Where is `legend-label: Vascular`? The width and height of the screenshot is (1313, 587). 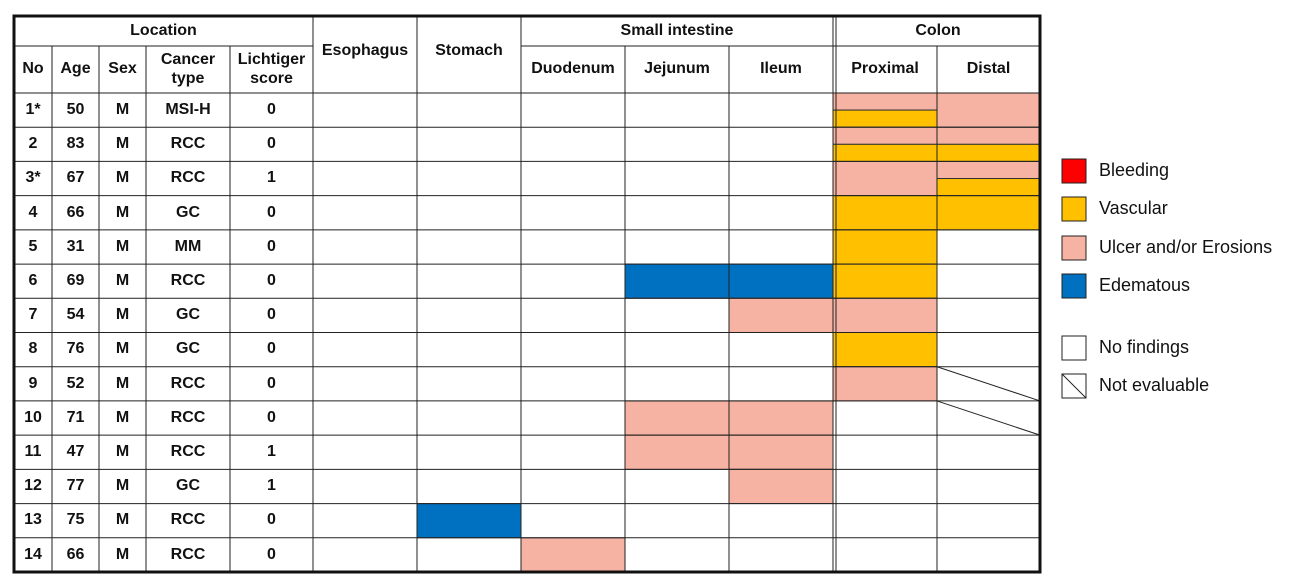 legend-label: Vascular is located at coordinates (1133, 208).